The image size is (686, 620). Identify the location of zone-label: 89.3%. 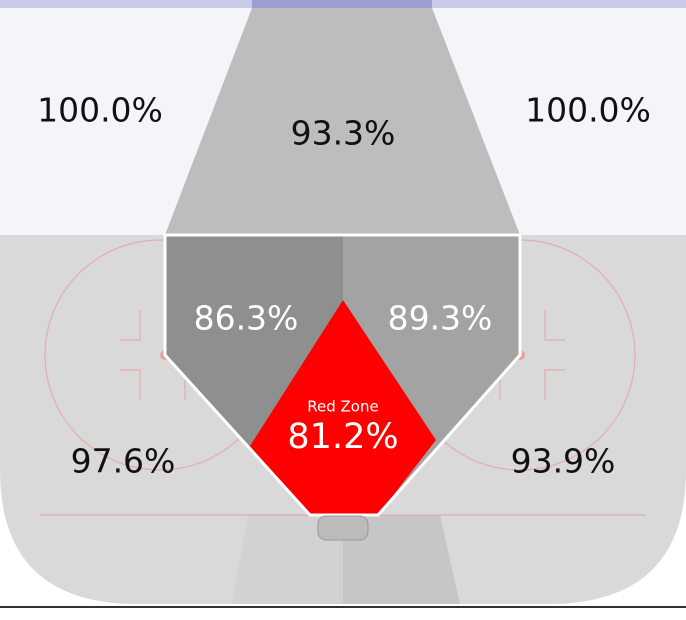
(440, 318).